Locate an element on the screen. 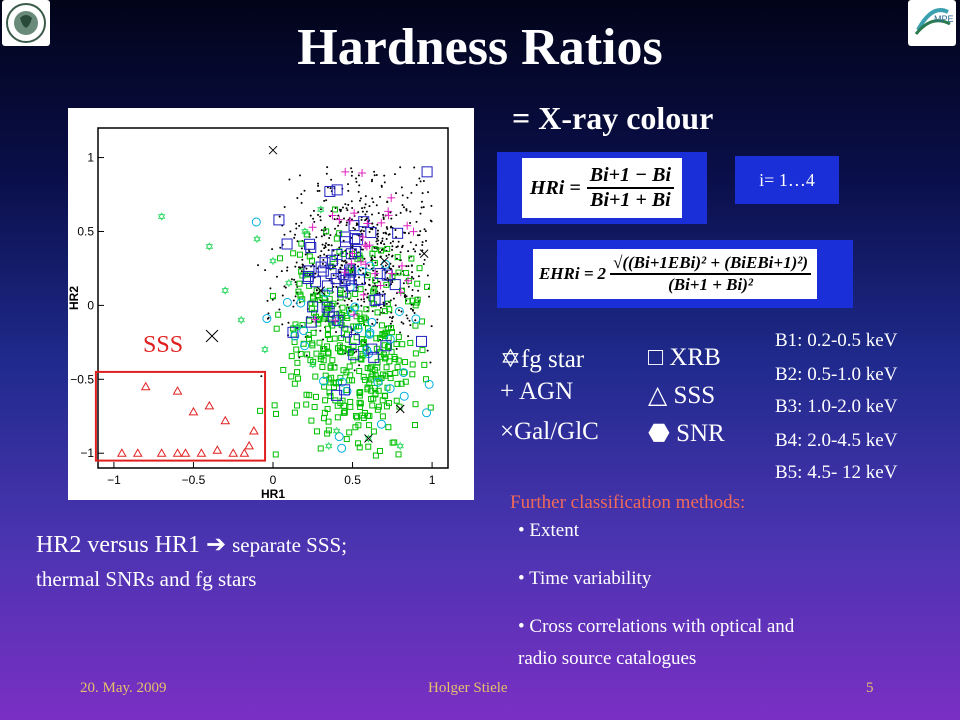 Image resolution: width=960 pixels, height=720 pixels. bullet-time-variability: • Time variability is located at coordinates (585, 578).